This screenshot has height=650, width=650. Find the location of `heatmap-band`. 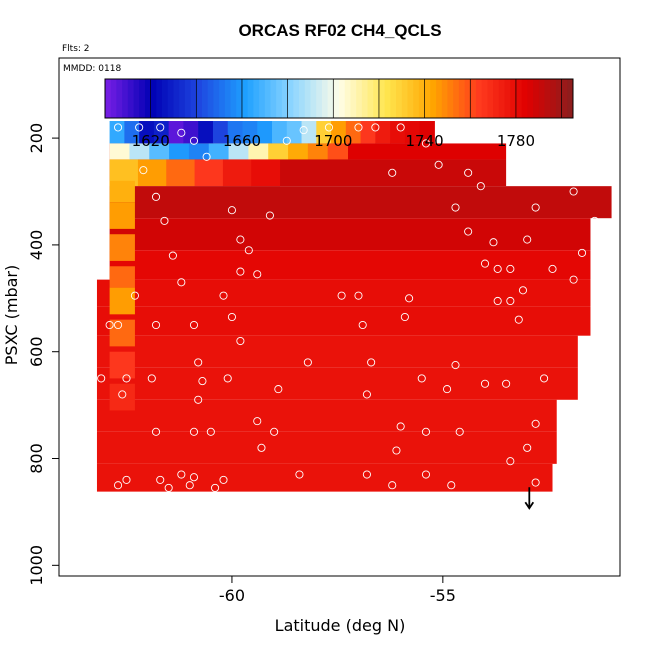

heatmap-band is located at coordinates (324, 477).